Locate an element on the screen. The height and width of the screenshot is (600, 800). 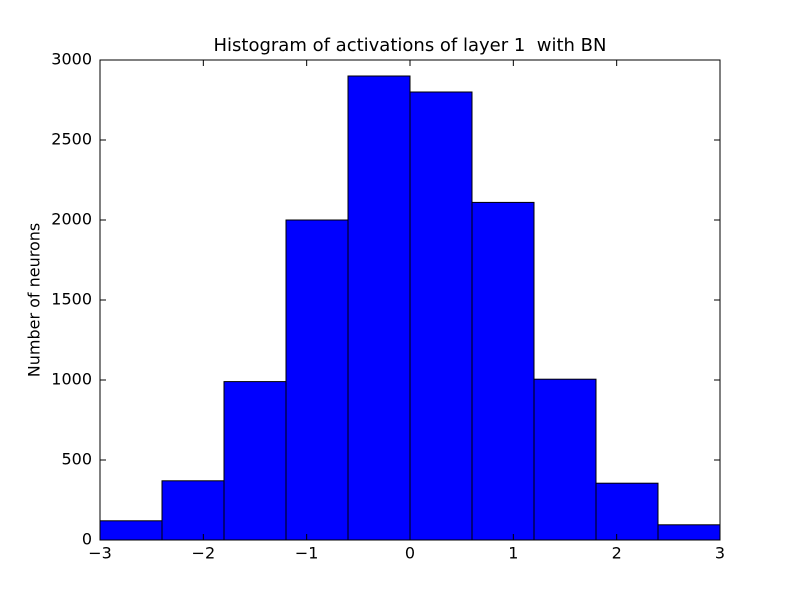
y-tick-label: 1000 is located at coordinates (71, 379).